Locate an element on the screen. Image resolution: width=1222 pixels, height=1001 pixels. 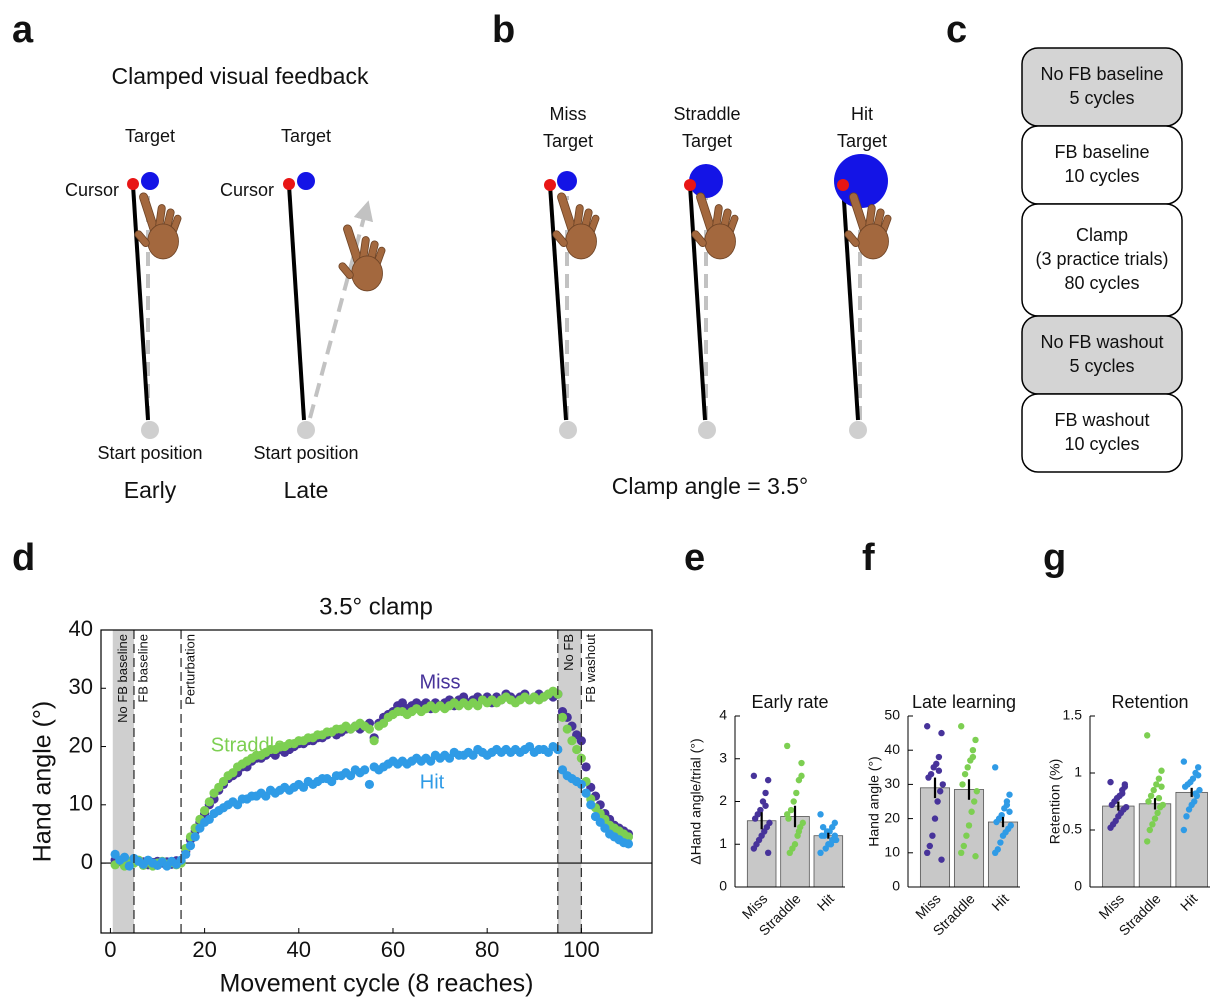
phase-text: 10 cycles is located at coordinates (1101, 176).